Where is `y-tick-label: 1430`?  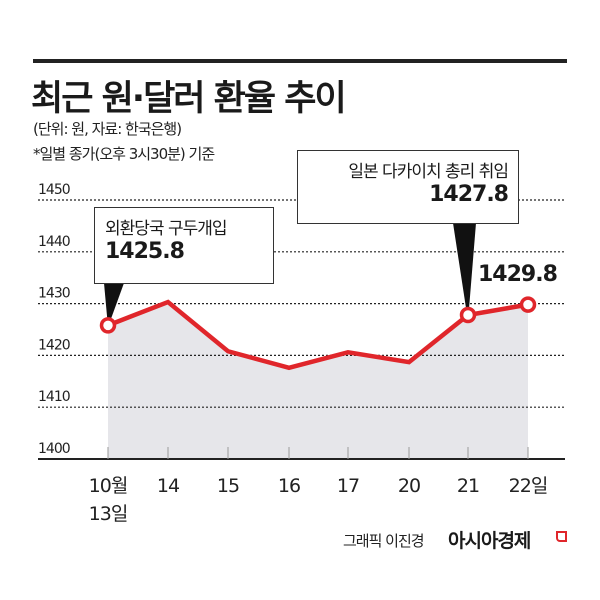
y-tick-label: 1430 is located at coordinates (54, 294).